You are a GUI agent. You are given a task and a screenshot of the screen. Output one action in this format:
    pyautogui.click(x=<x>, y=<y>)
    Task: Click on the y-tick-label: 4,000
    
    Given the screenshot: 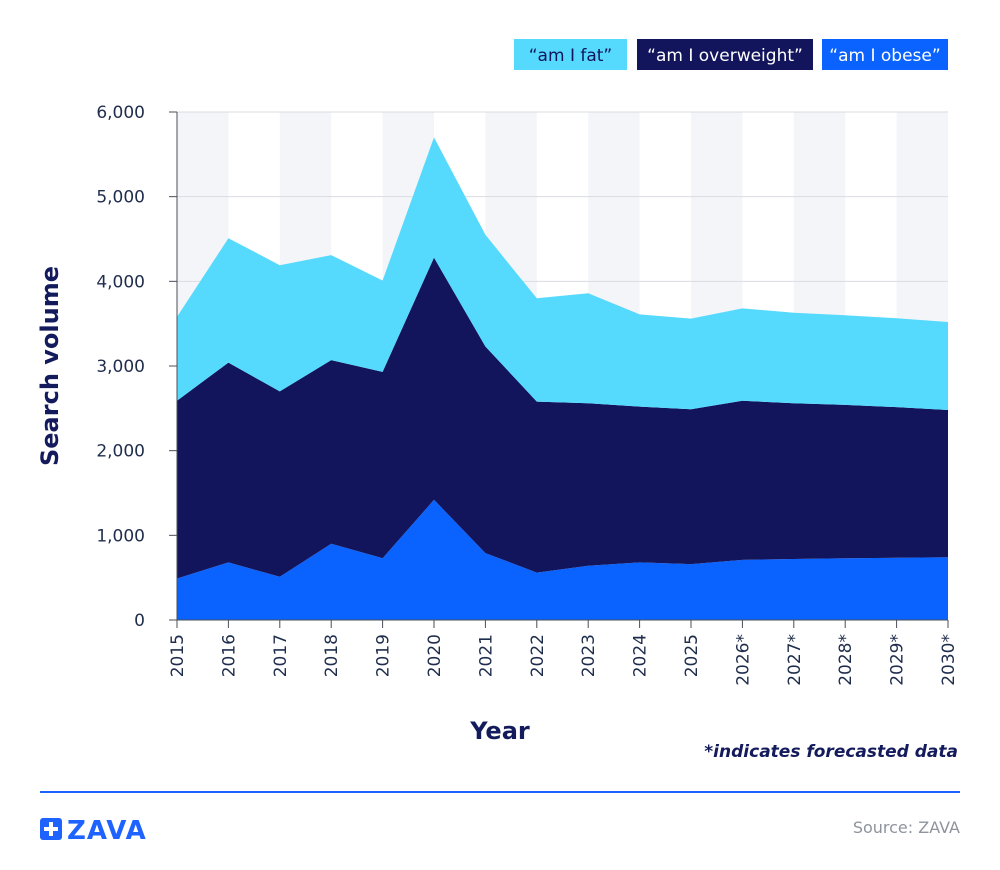 What is the action you would take?
    pyautogui.click(x=120, y=282)
    